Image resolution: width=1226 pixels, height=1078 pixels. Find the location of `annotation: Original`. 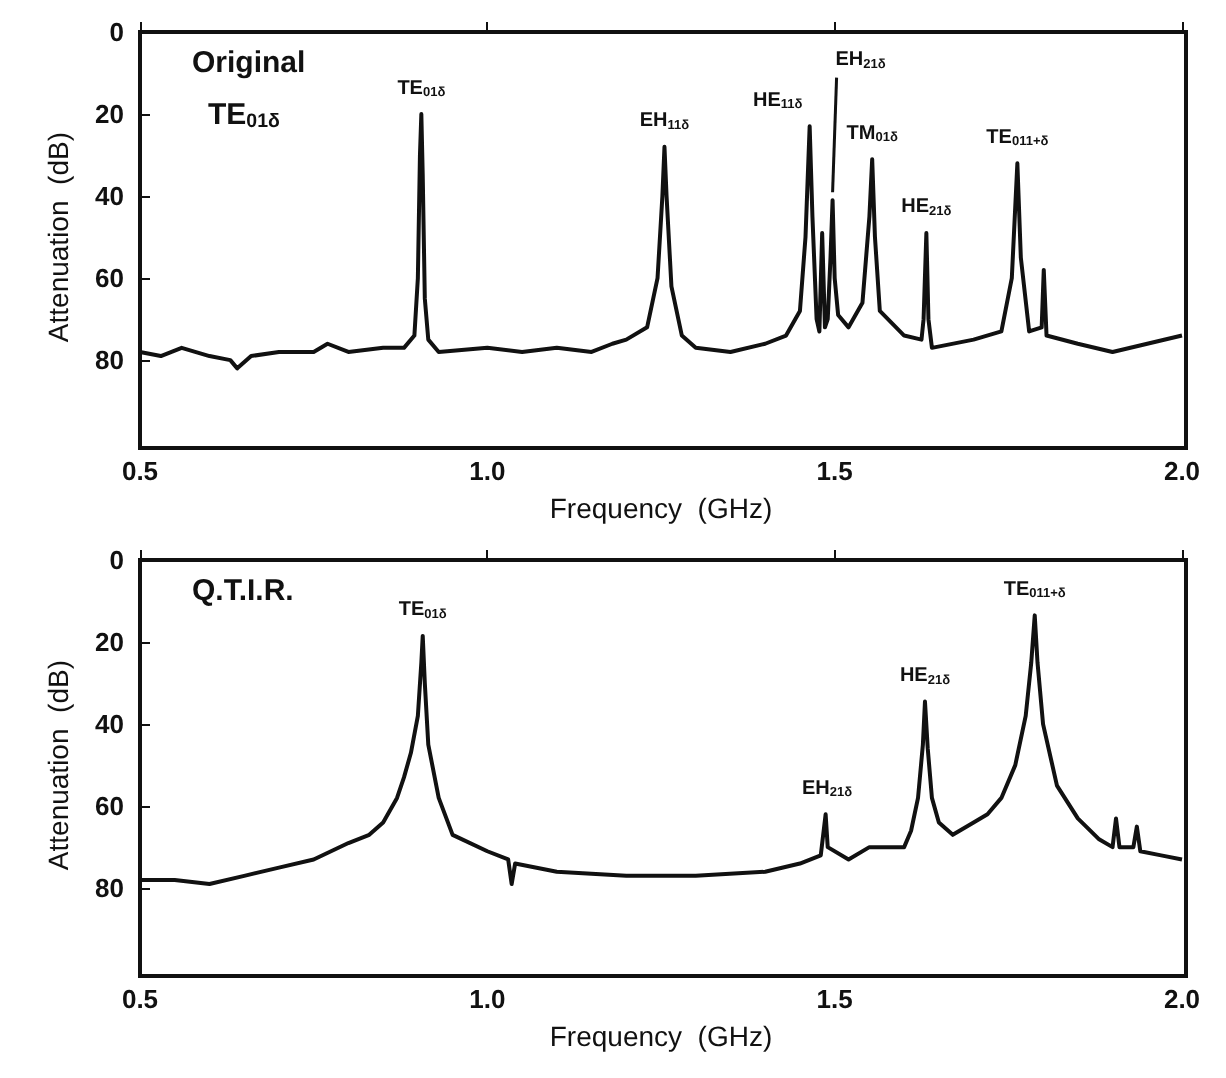

annotation: Original is located at coordinates (249, 63).